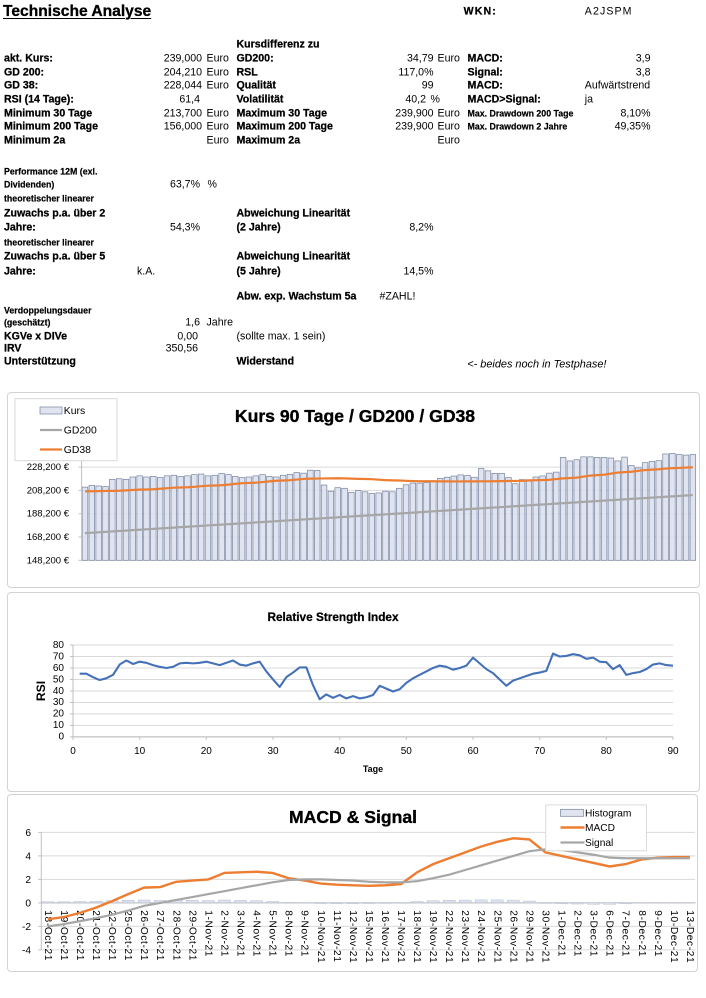  I want to click on svg-text: 12-Nov-21, so click(352, 936).